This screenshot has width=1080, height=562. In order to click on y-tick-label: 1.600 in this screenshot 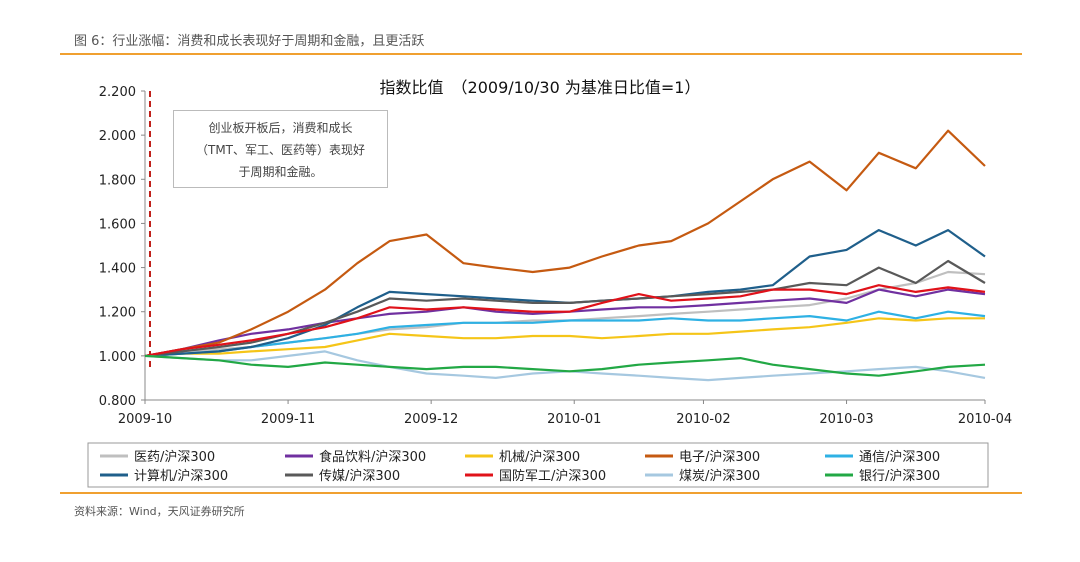, I will do `click(117, 224)`.